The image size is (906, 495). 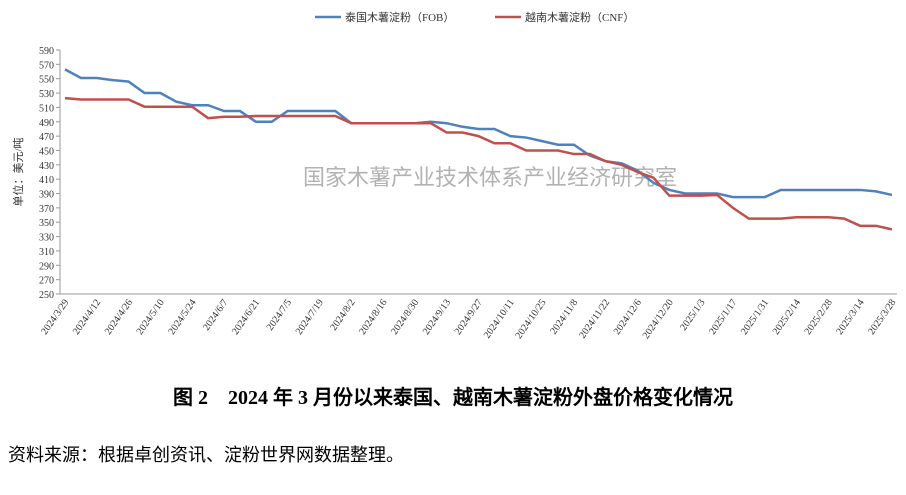 I want to click on y-tick-label: 410, so click(x=46, y=180).